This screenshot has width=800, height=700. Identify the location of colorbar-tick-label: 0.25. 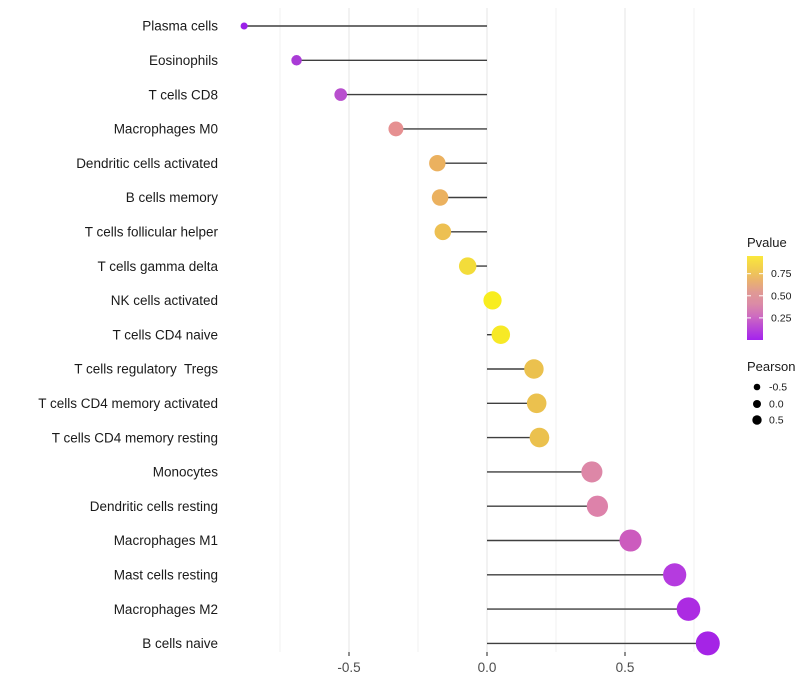
(781, 318).